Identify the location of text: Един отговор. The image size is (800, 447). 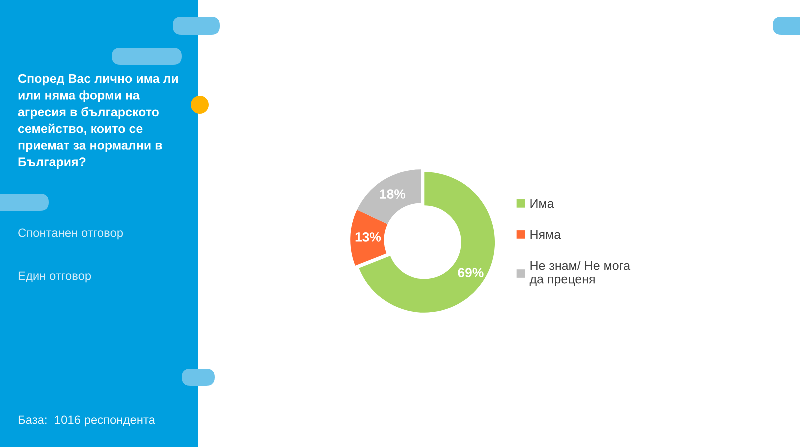
(55, 277).